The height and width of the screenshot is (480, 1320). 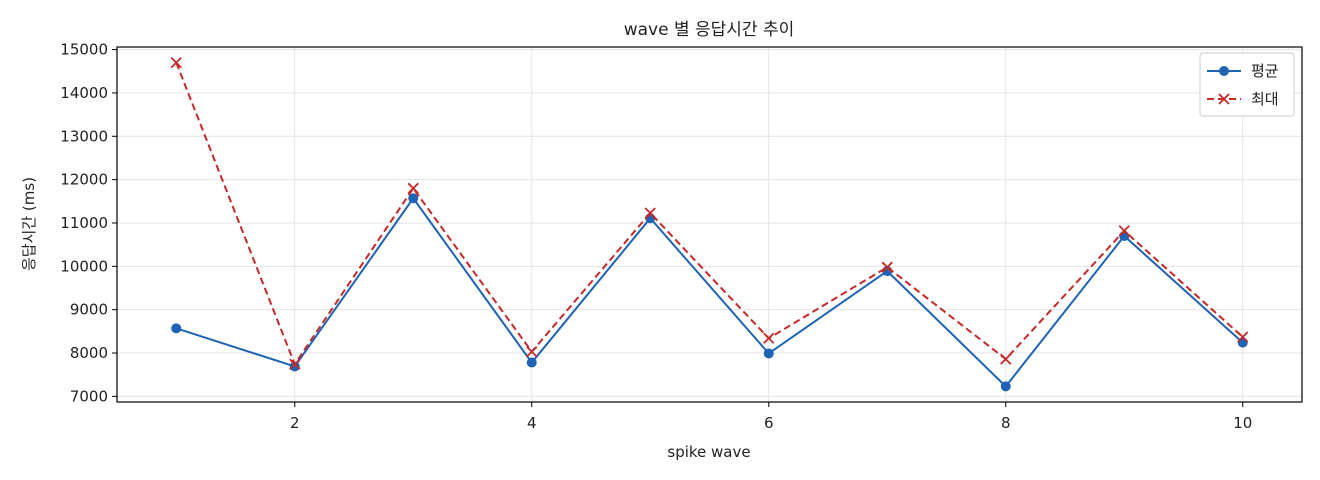 What do you see at coordinates (1247, 84) in the screenshot?
I see `legend-box` at bounding box center [1247, 84].